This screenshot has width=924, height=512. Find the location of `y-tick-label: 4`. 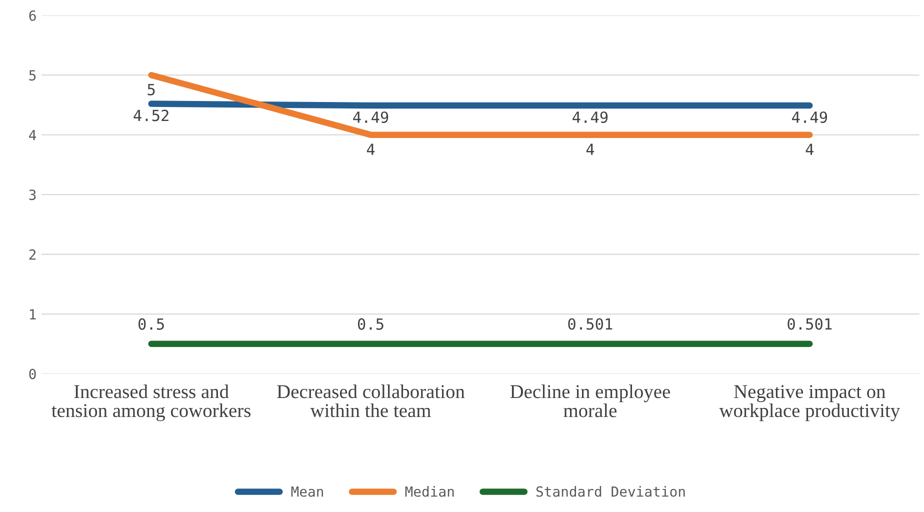

y-tick-label: 4 is located at coordinates (32, 135).